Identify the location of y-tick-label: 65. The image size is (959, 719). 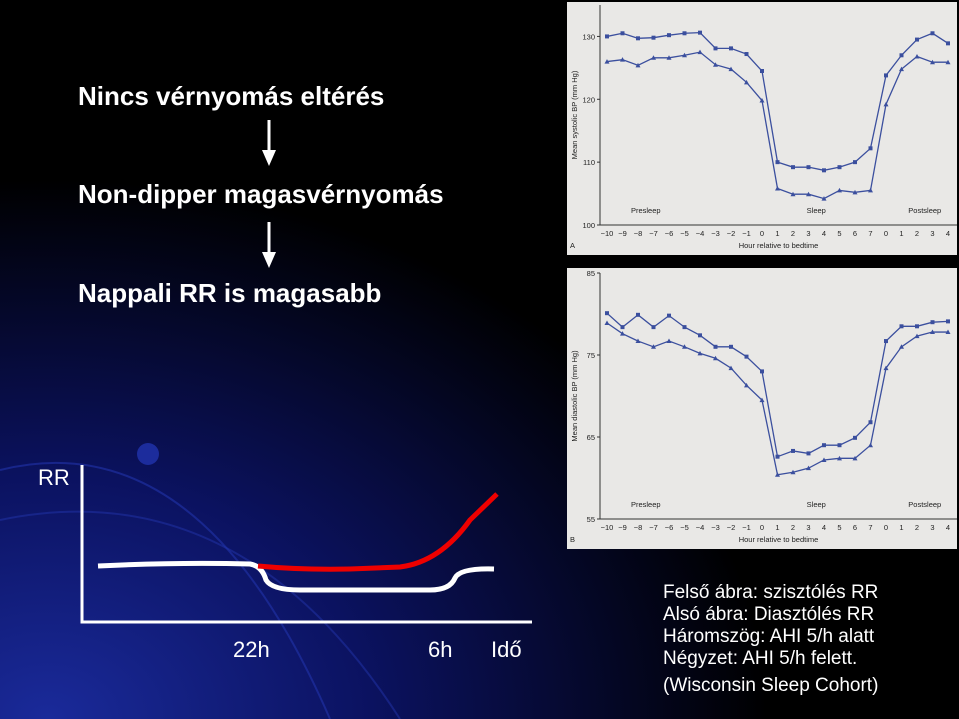
(591, 437).